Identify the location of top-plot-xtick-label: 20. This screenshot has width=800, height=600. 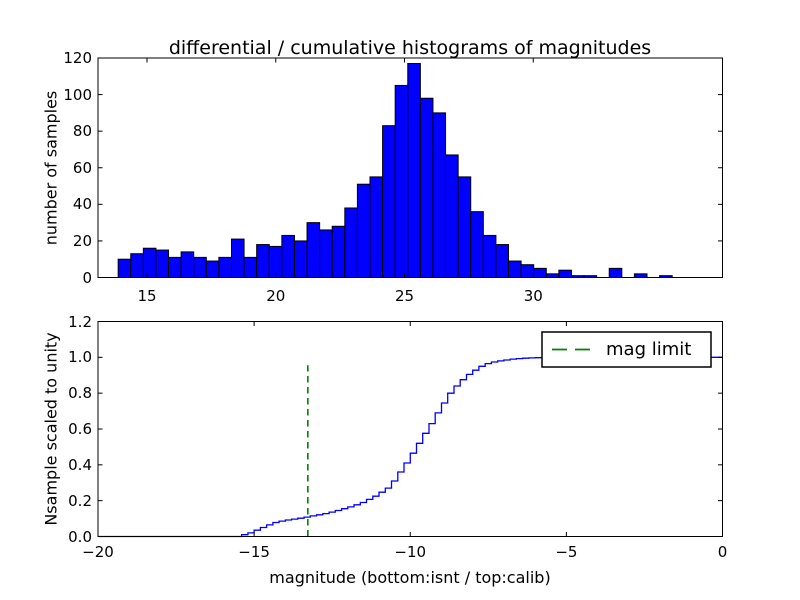
(276, 296).